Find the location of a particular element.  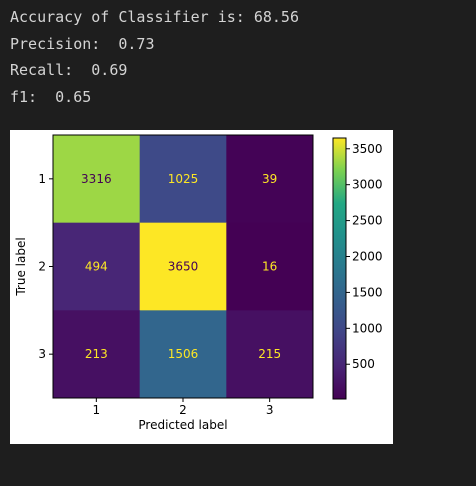

colorbar is located at coordinates (339, 268).